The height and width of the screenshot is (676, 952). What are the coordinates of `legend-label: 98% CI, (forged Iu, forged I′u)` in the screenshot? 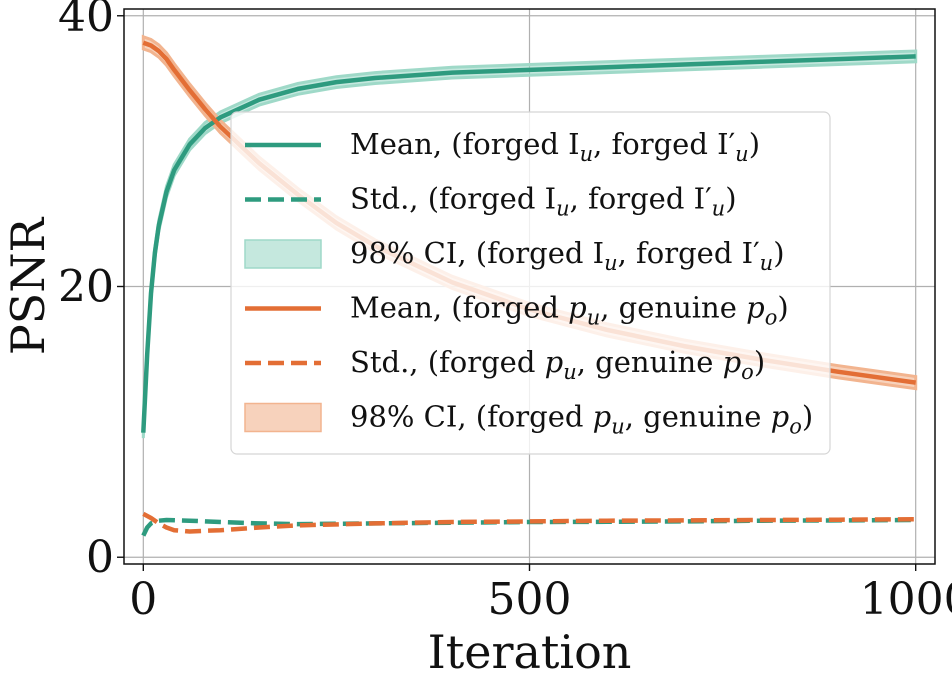 It's located at (567, 255).